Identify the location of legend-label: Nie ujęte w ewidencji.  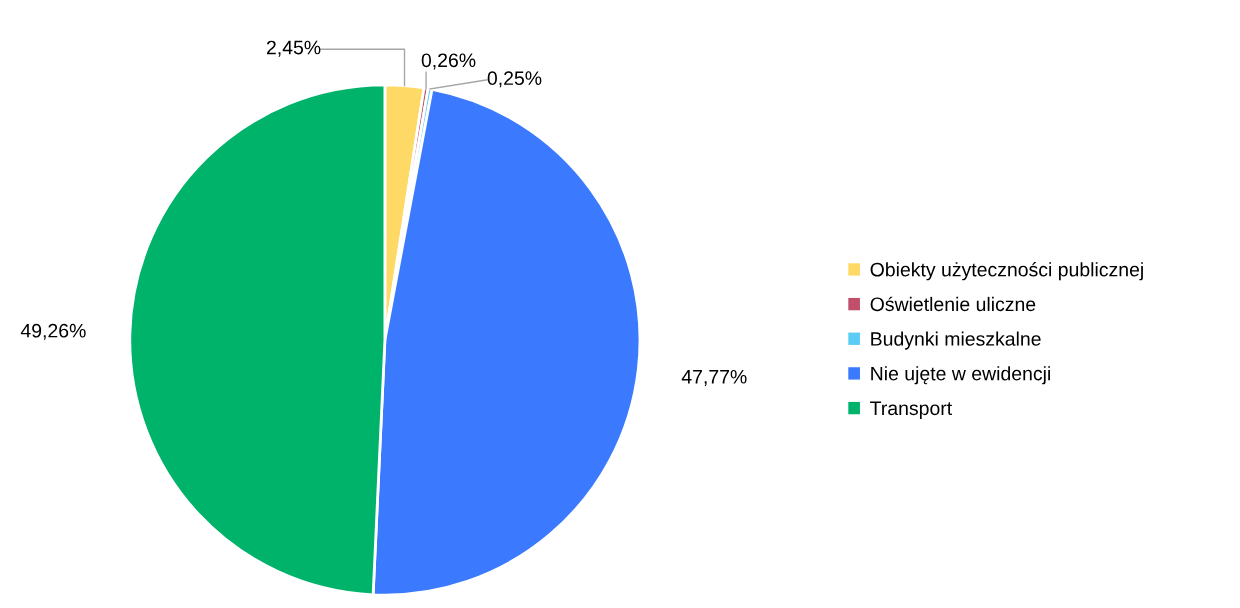
(960, 375).